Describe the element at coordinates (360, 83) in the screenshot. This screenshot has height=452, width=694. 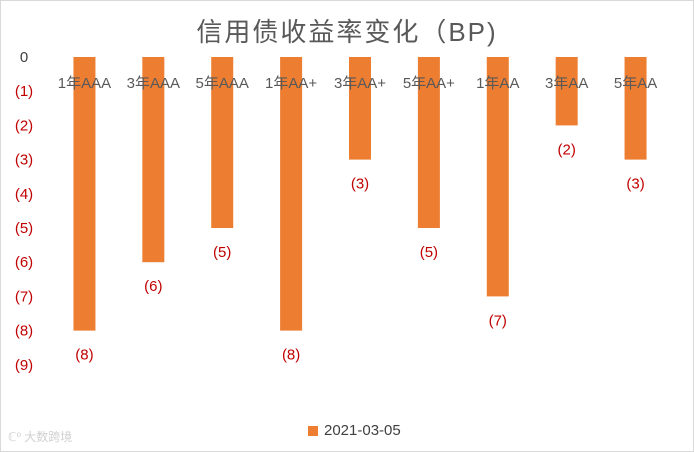
I see `x-tick-label: 3年AA+` at that location.